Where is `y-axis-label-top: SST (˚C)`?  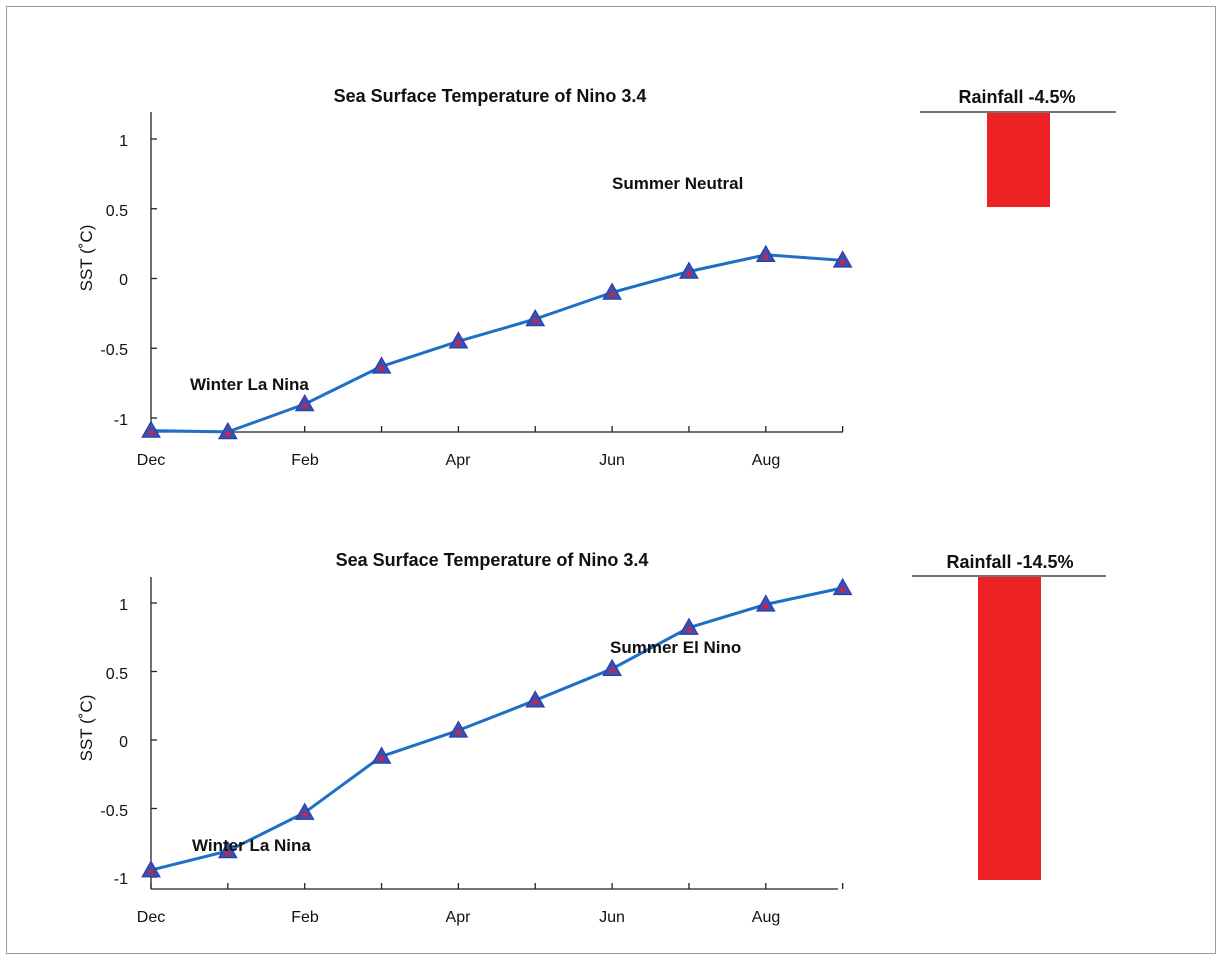
y-axis-label-top: SST (˚C) is located at coordinates (86, 258).